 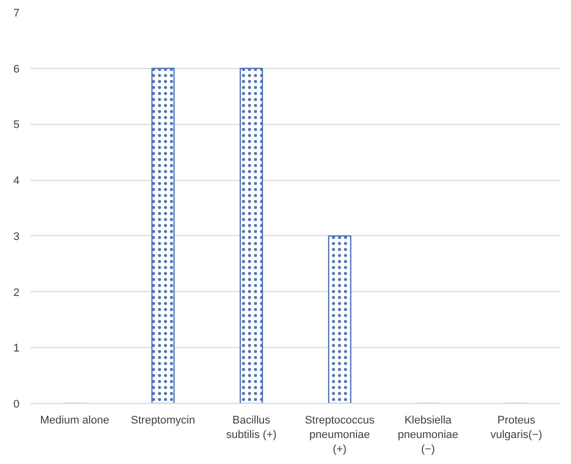 What do you see at coordinates (16, 125) in the screenshot?
I see `y-tick-label: 5` at bounding box center [16, 125].